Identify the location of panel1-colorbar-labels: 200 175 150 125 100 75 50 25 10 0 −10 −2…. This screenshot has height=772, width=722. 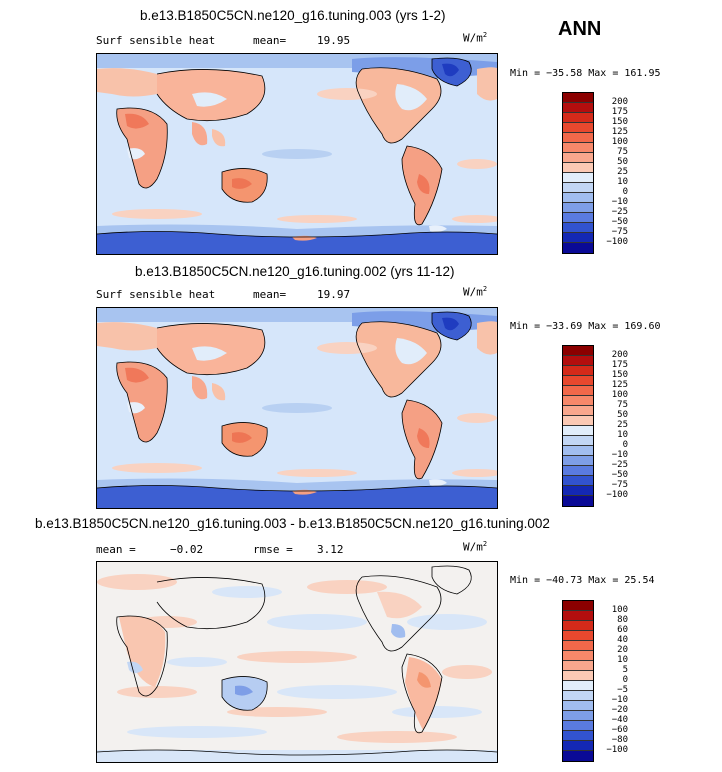
(611, 173).